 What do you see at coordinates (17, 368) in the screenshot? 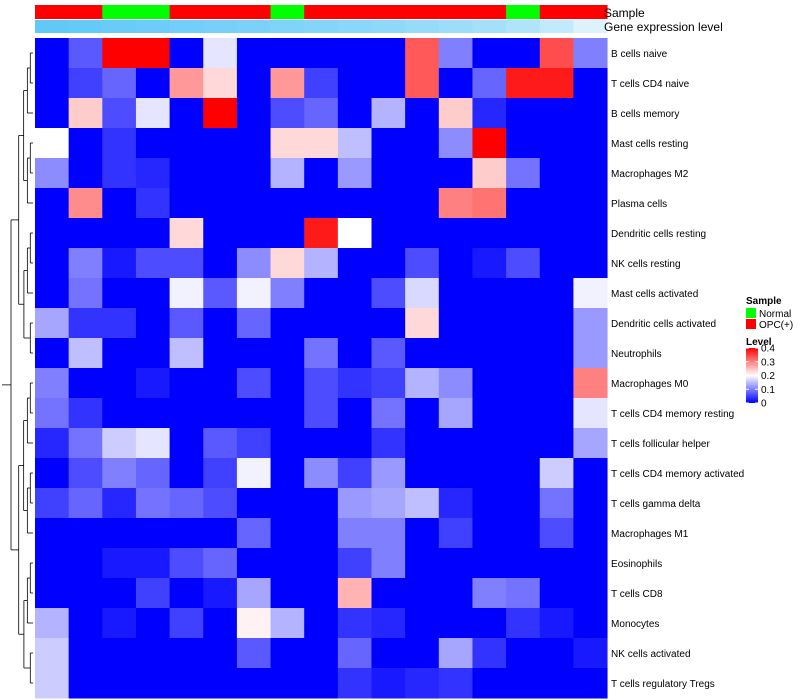
I see `row-dendrogram` at bounding box center [17, 368].